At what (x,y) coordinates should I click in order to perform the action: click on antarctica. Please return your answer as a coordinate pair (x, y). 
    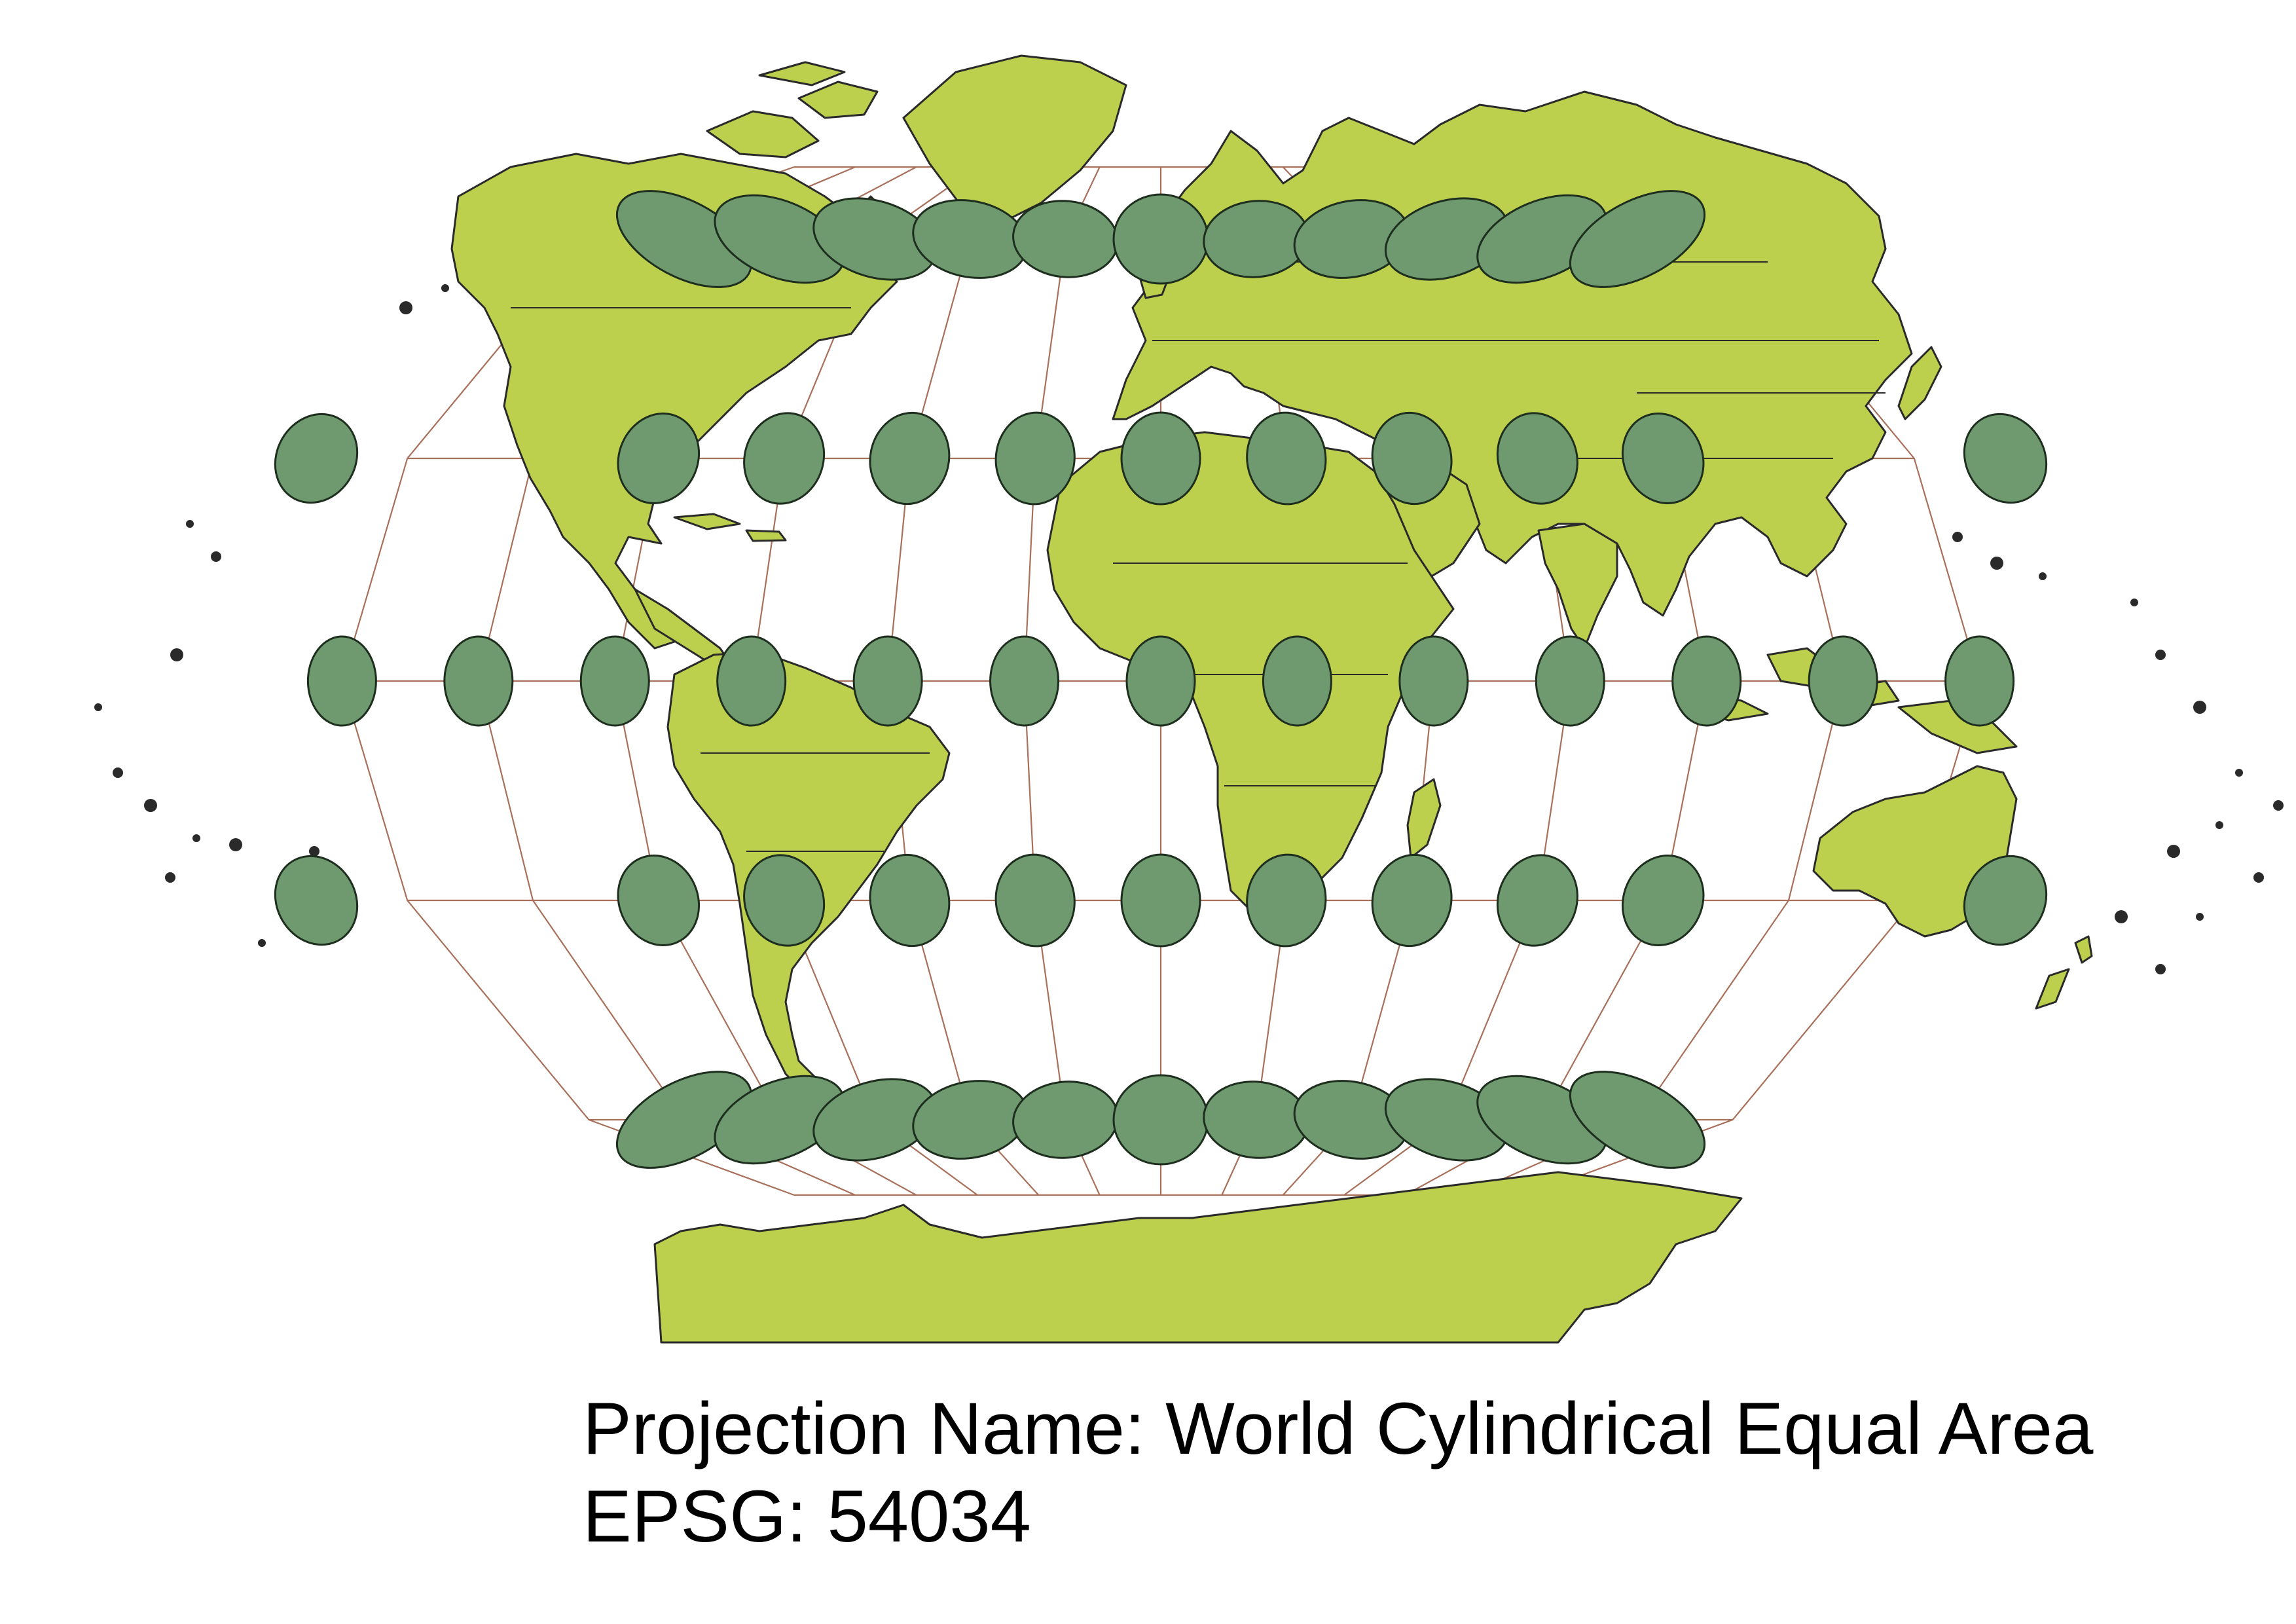
    Looking at the image, I should click on (1198, 1257).